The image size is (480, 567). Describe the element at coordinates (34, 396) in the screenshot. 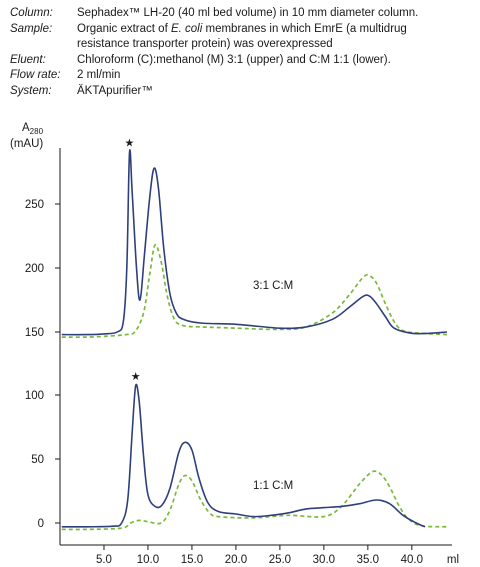

I see `y-tick-label: 100` at that location.